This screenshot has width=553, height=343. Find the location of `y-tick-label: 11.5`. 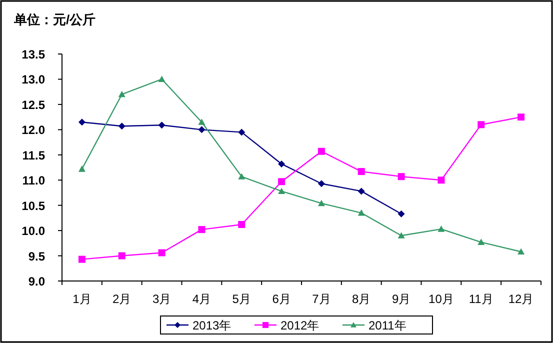

y-tick-label: 11.5 is located at coordinates (34, 155).